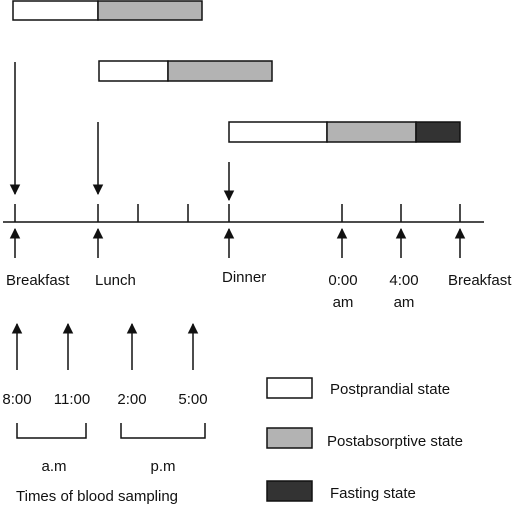  What do you see at coordinates (51, 431) in the screenshot?
I see `am-bracket` at bounding box center [51, 431].